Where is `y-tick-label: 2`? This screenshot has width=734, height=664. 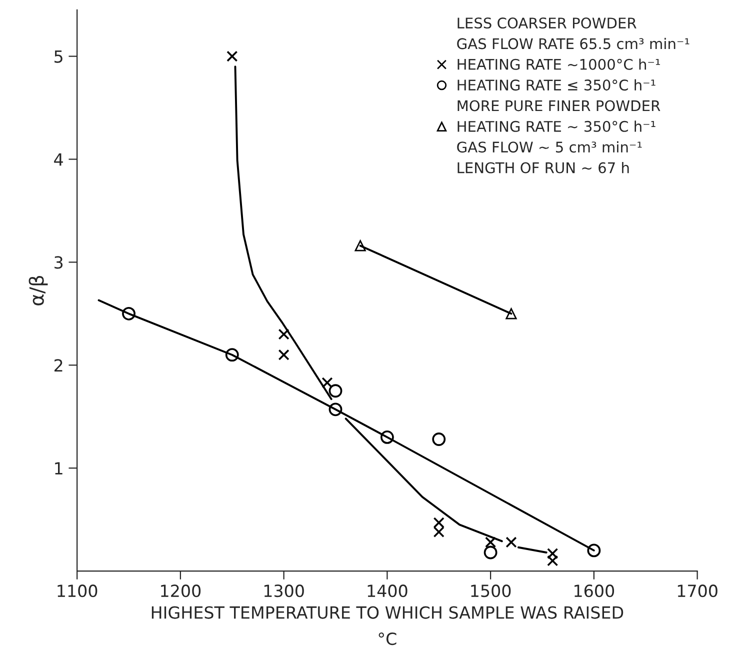 y-tick-label: 2 is located at coordinates (58, 365).